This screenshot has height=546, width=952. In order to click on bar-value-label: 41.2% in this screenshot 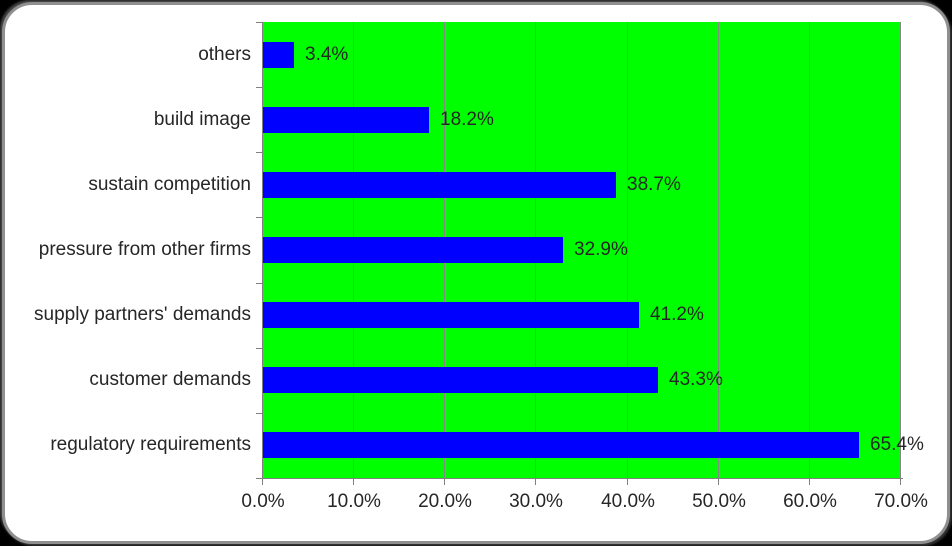, I will do `click(677, 314)`.